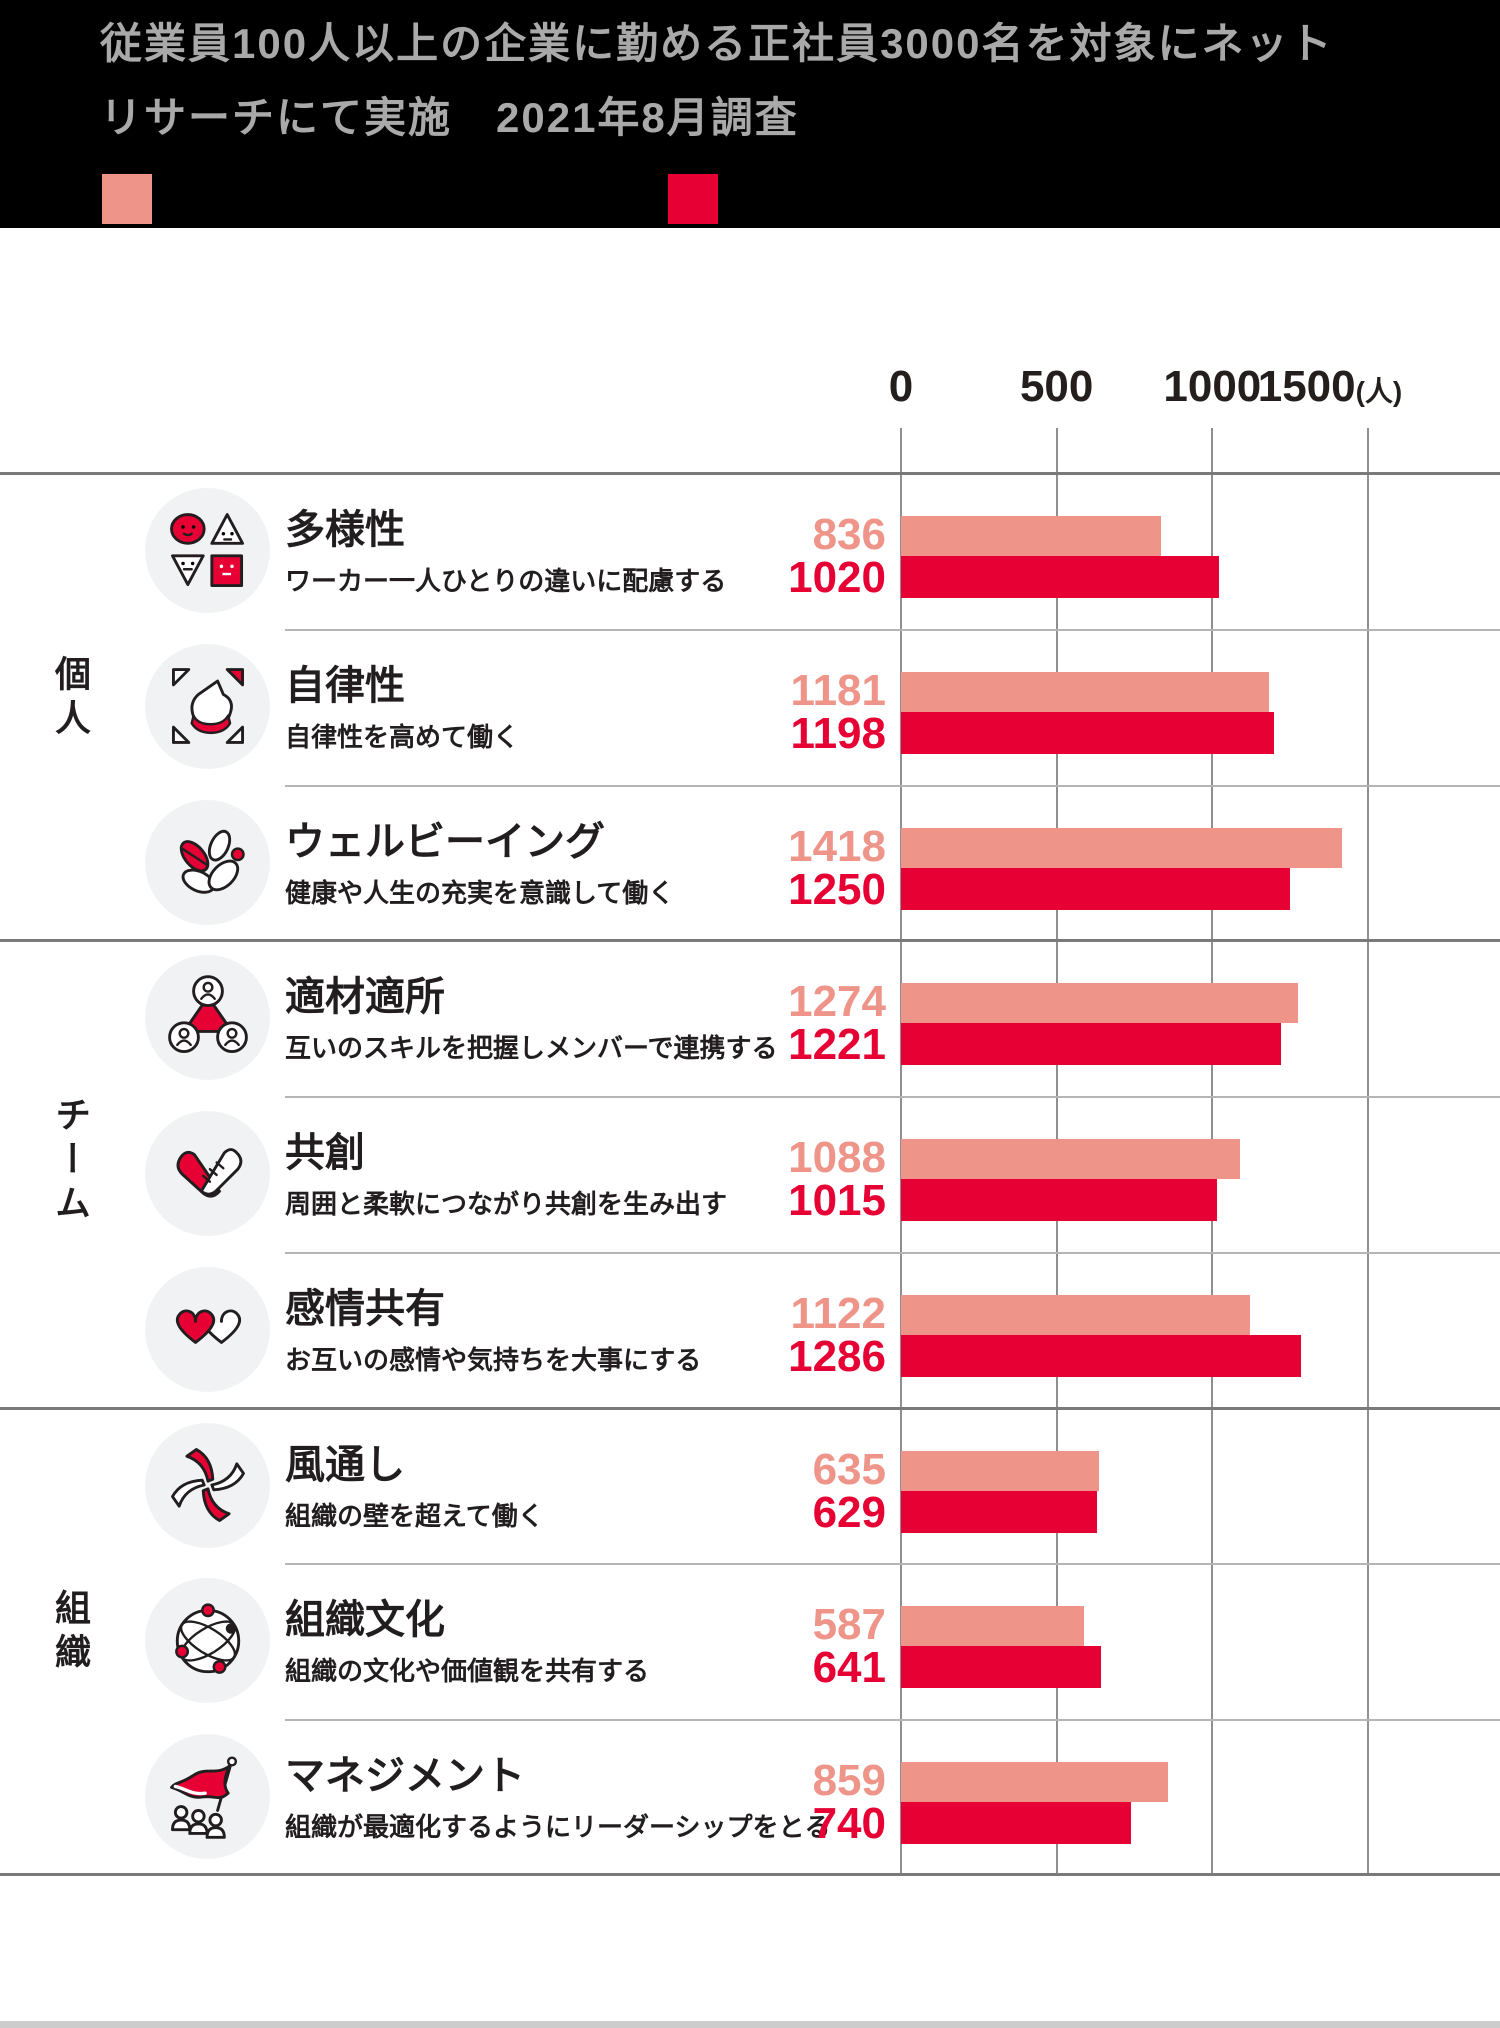 The height and width of the screenshot is (2028, 1500). Describe the element at coordinates (70, 698) in the screenshot. I see `group-label: 個人` at that location.